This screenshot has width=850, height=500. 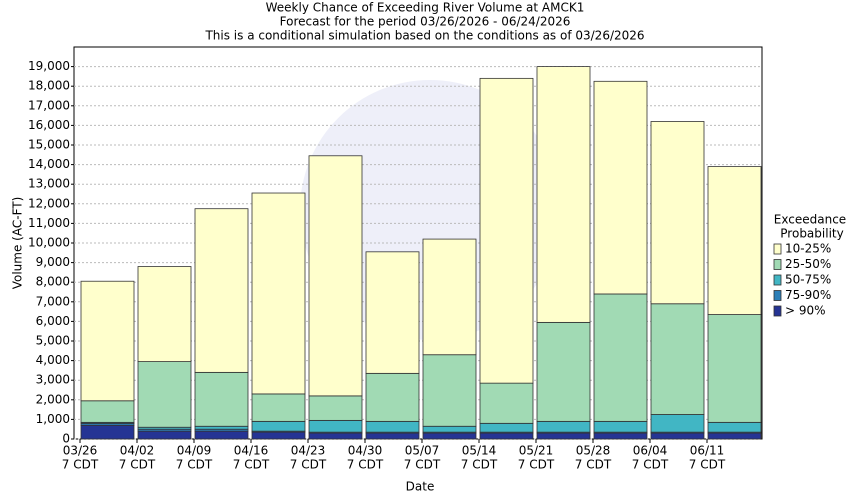 What do you see at coordinates (53, 380) in the screenshot?
I see `y-tick-label: 3,000` at bounding box center [53, 380].